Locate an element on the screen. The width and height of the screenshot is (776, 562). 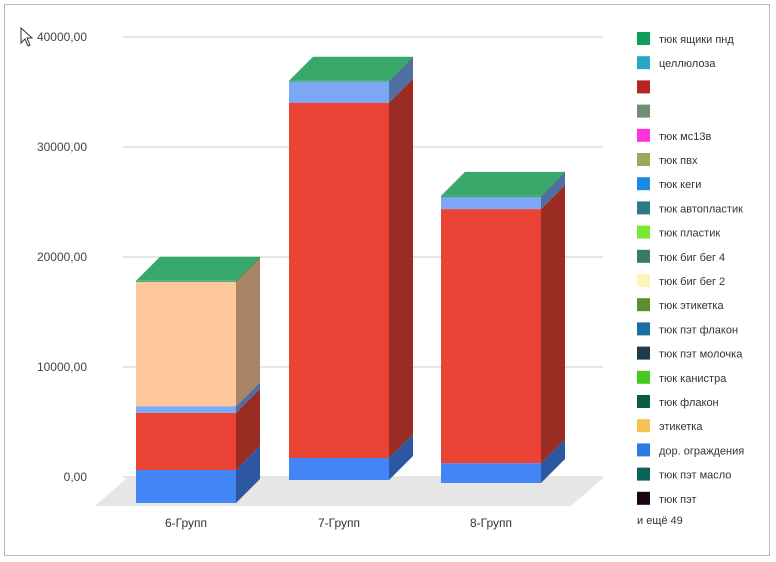
legend-label: тюк пэт is located at coordinates (678, 500).